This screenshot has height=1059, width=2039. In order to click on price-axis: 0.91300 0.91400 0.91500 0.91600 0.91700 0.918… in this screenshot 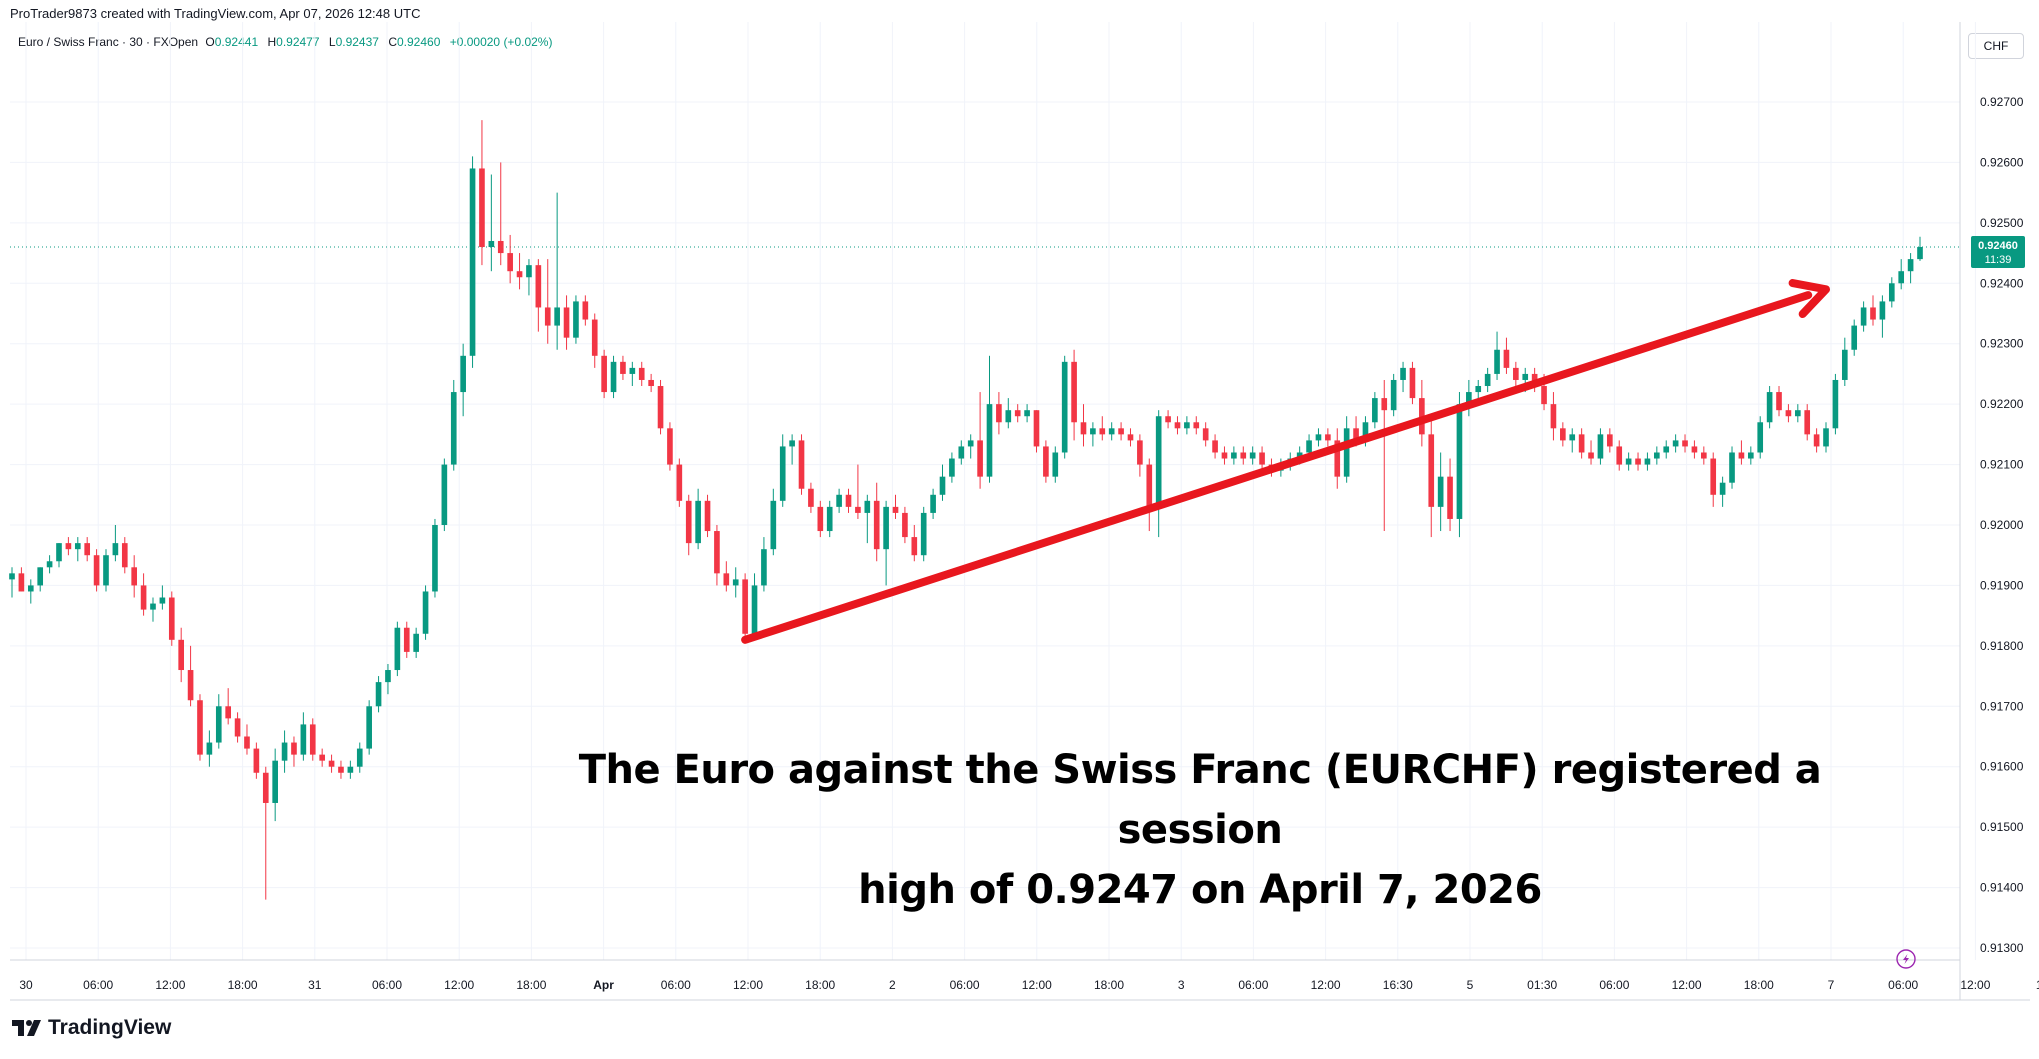, I will do `click(2002, 525)`.